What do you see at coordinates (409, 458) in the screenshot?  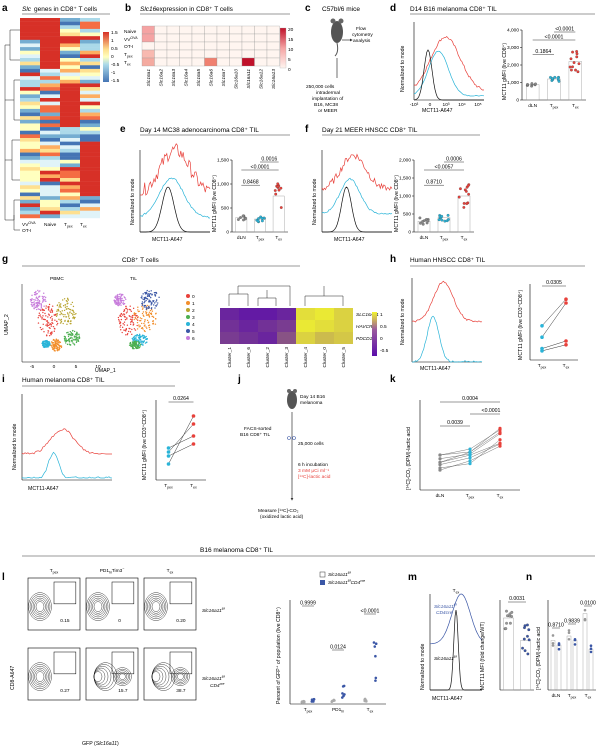 I see `panel-k-ylabel: [¹⁴C]-CO₂ (DPM)-lactic acid` at bounding box center [409, 458].